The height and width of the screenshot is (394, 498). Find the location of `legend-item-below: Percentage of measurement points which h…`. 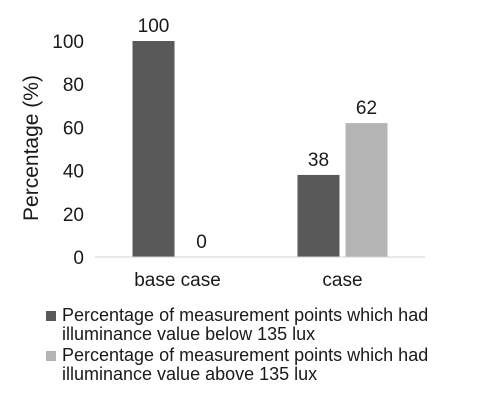

legend-item-below: Percentage of measurement points which h… is located at coordinates (268, 325).